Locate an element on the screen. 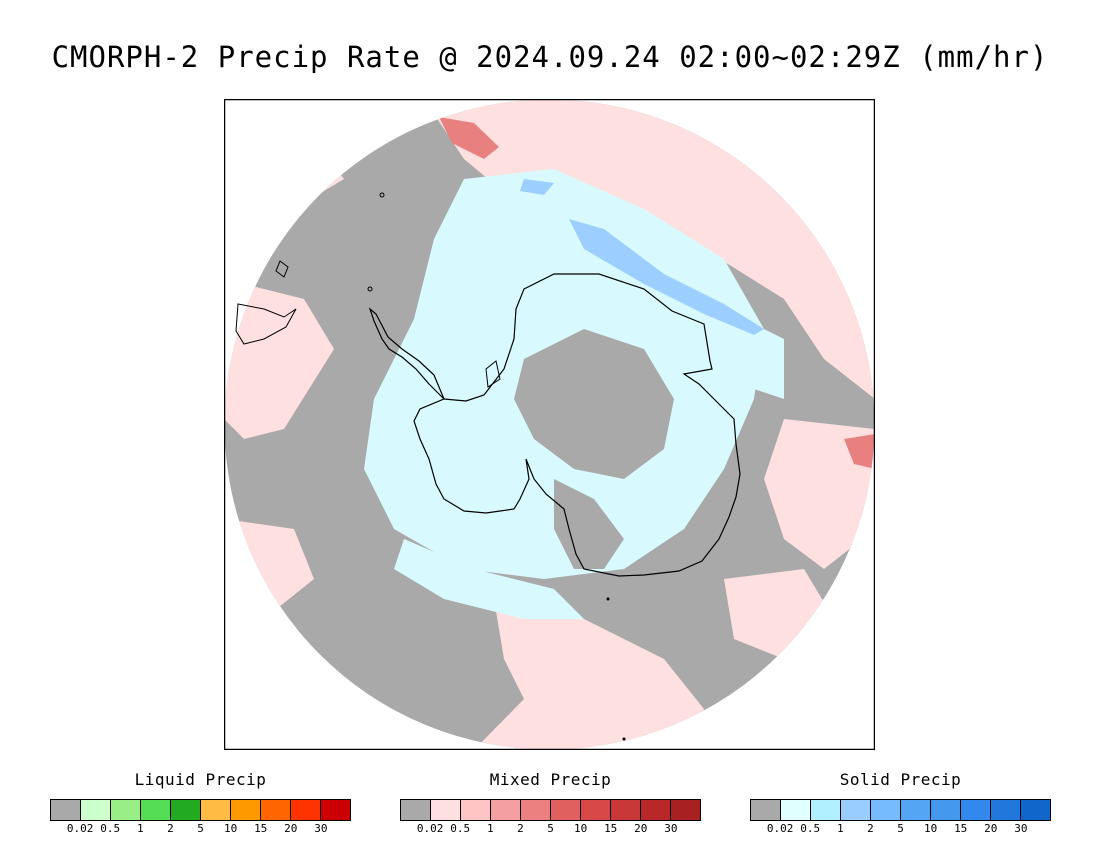 Image resolution: width=1100 pixels, height=850 pixels. legend-solid: Solid Precip 0.02 0.5 1 2 5 10 15 20 30 is located at coordinates (900, 802).